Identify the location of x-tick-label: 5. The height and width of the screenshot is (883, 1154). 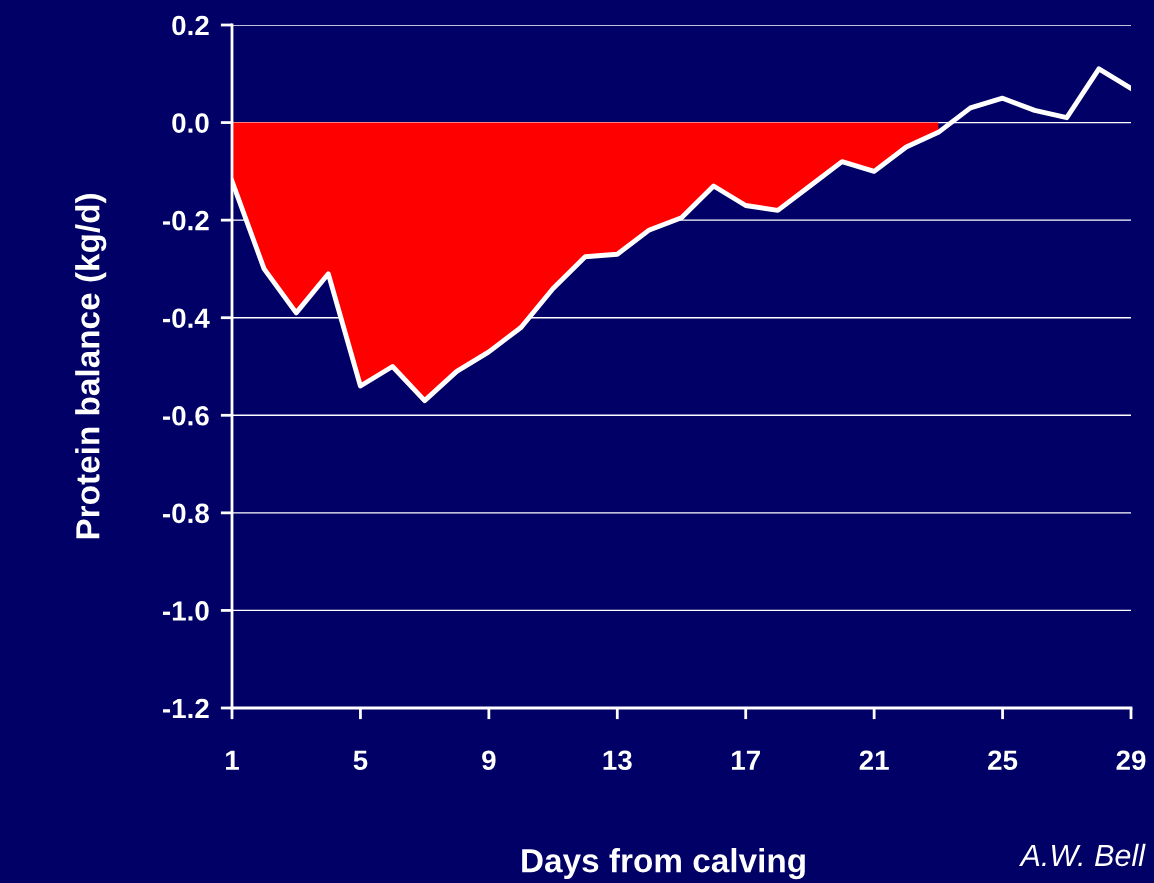
(360, 760).